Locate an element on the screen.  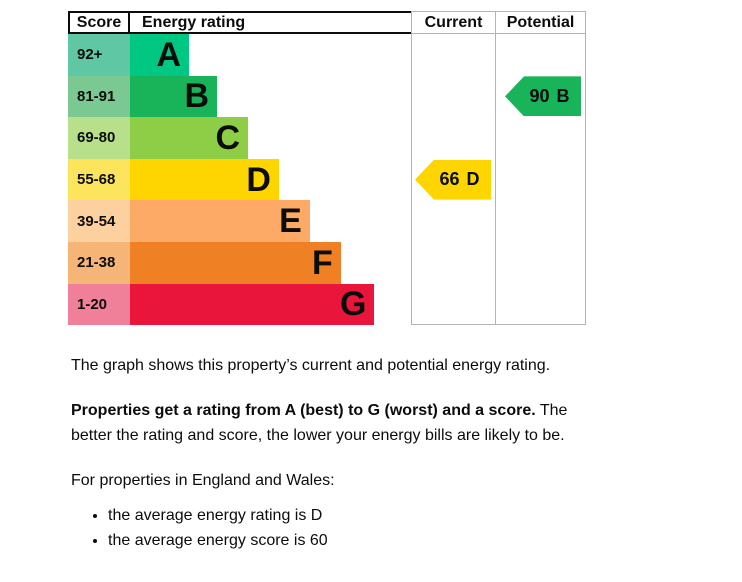
band-bar-e: E is located at coordinates (220, 221).